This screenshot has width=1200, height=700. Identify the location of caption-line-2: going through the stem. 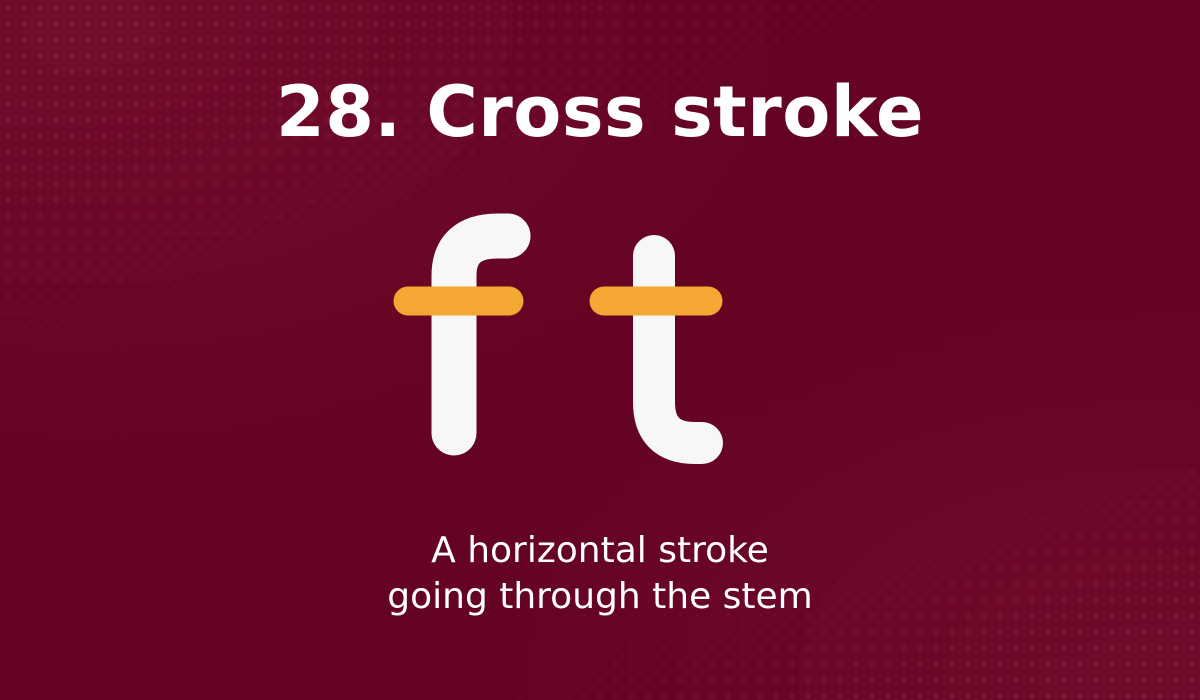
(600, 596).